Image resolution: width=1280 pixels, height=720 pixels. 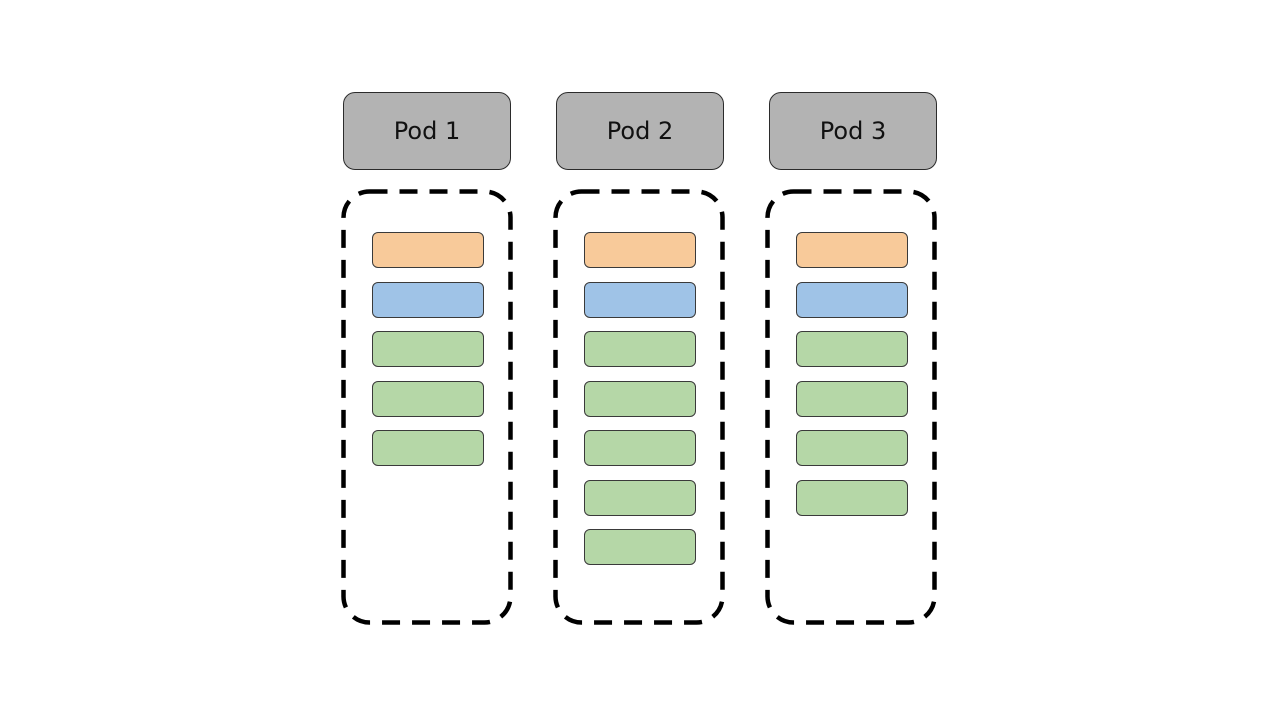 I want to click on pod-1-blue-block, so click(x=428, y=299).